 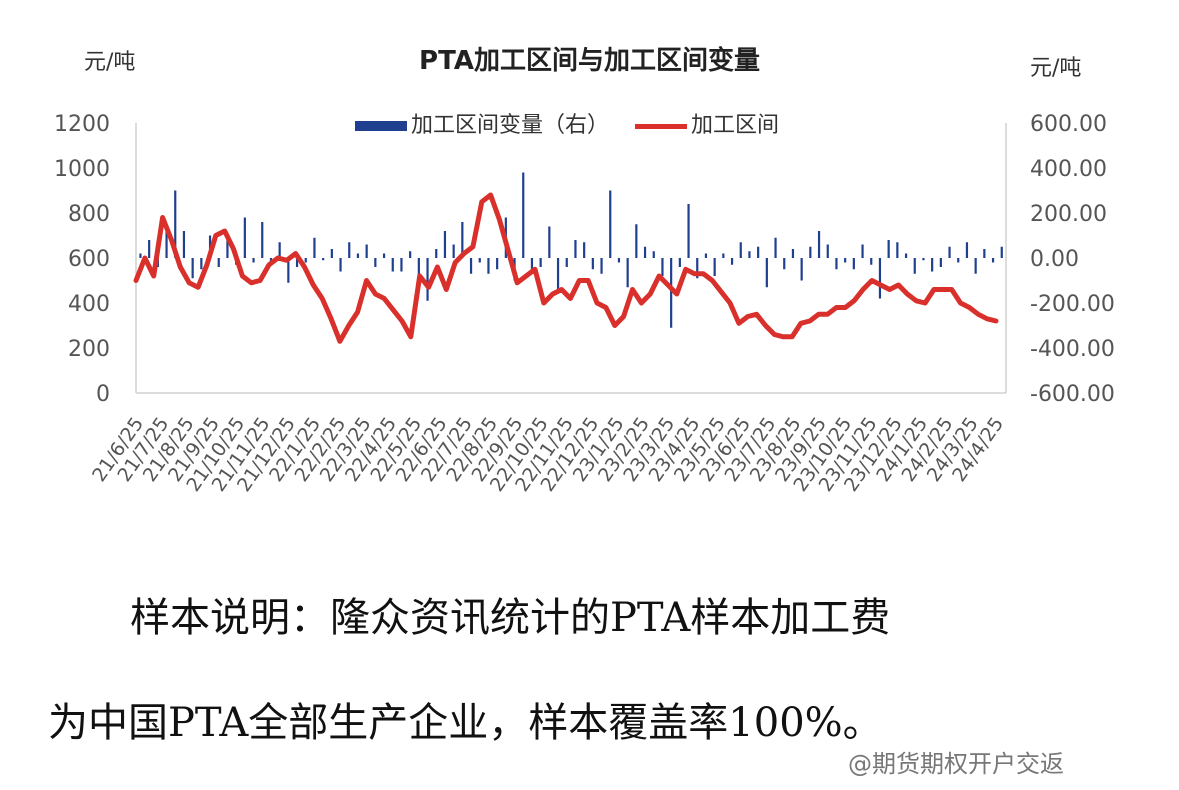 I want to click on left-axis-unit: 元/吨, so click(x=110, y=62).